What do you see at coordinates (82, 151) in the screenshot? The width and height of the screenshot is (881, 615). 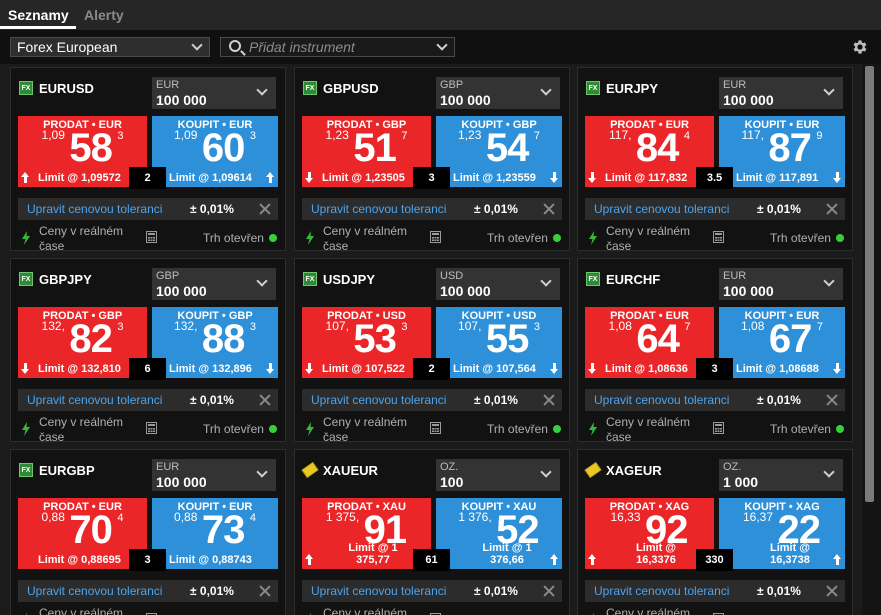 I see `sell-button: PRODAT • EUR 1,09 58 3 Limit @ 1,09572` at bounding box center [82, 151].